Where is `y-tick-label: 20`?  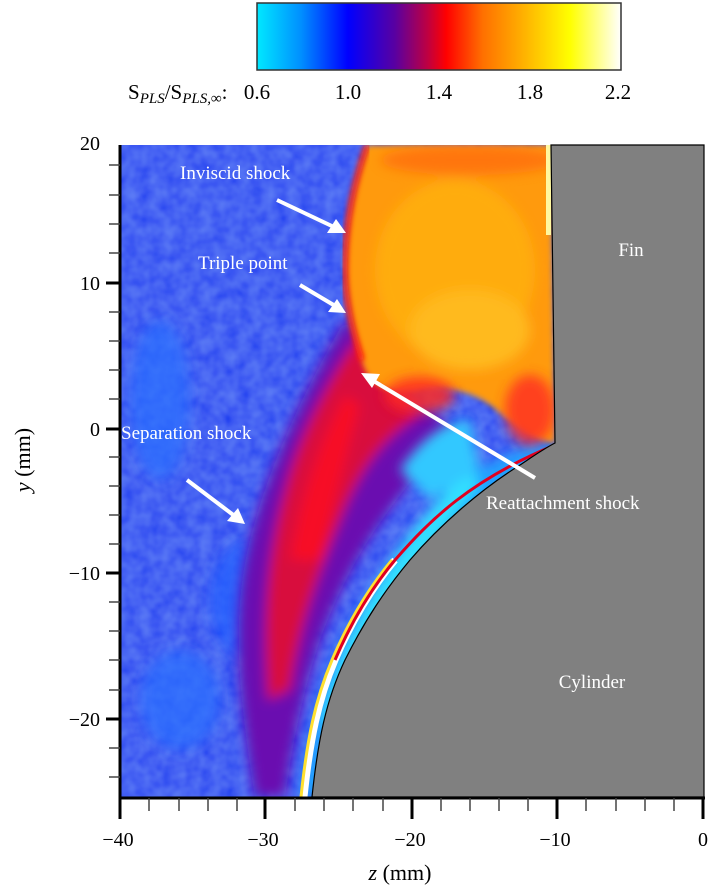
y-tick-label: 20 is located at coordinates (90, 144).